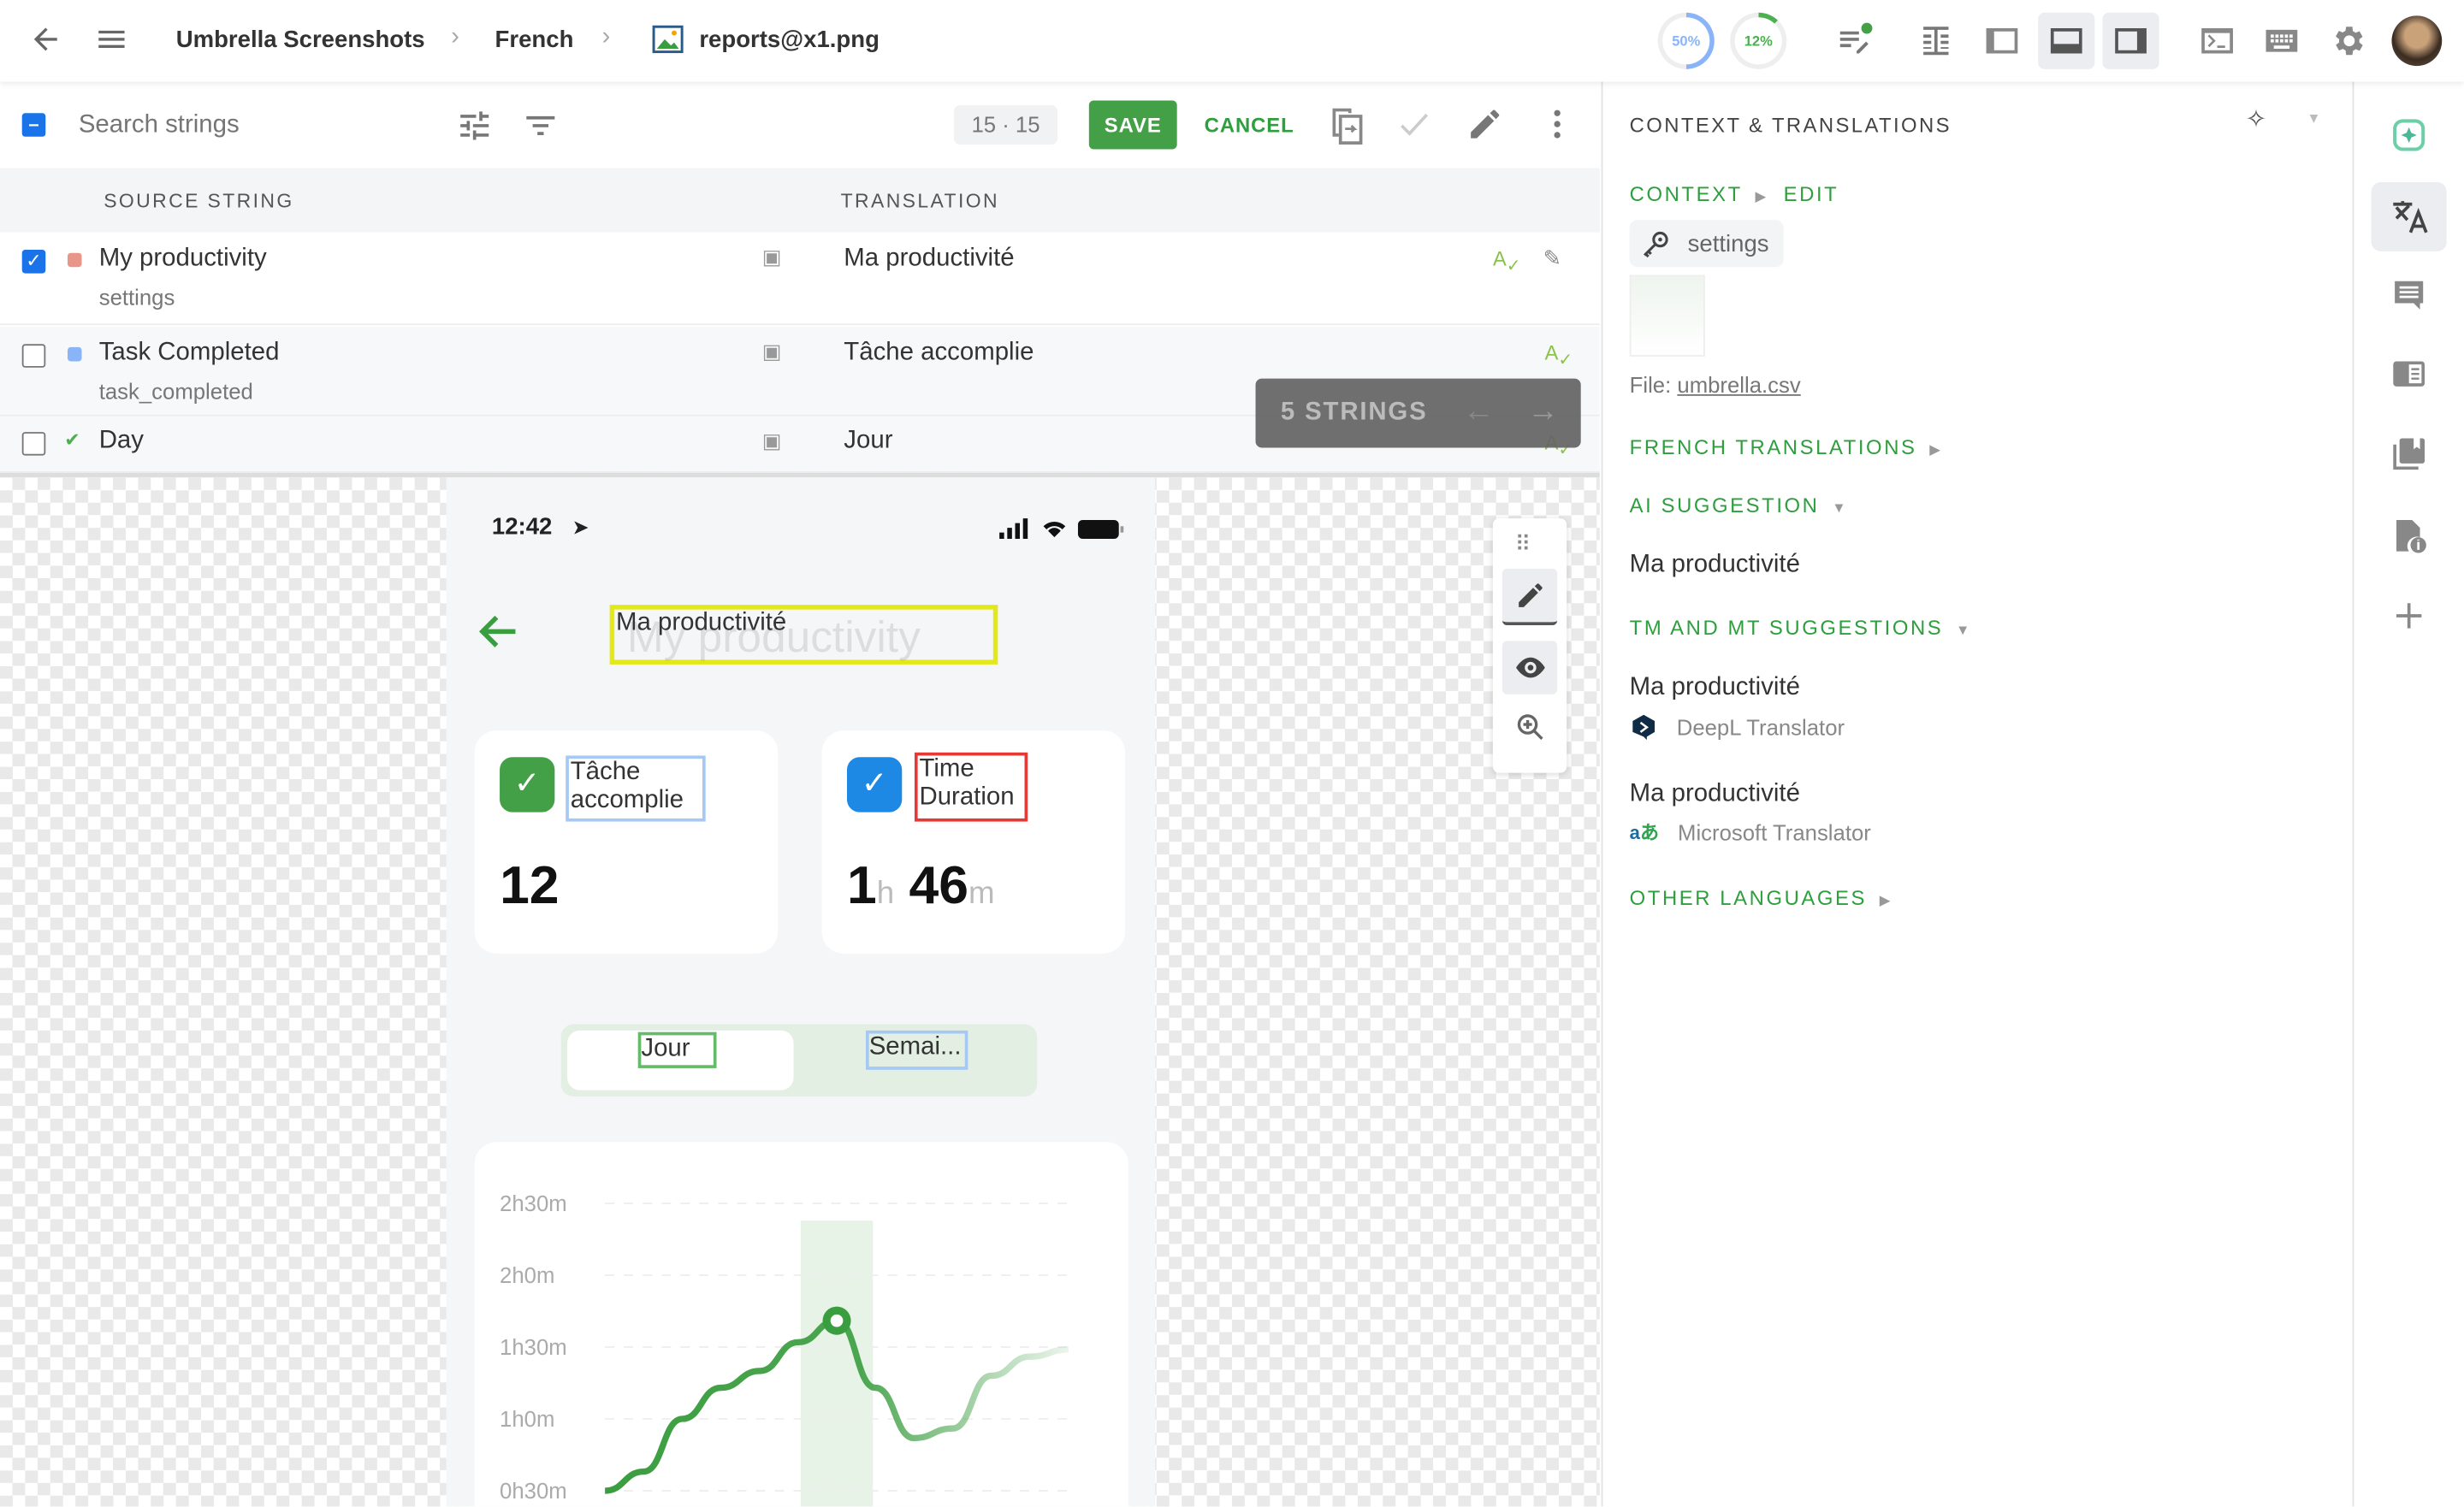 The image size is (2464, 1507). Describe the element at coordinates (1774, 832) in the screenshot. I see `provider-name: Microsoft Translator` at that location.